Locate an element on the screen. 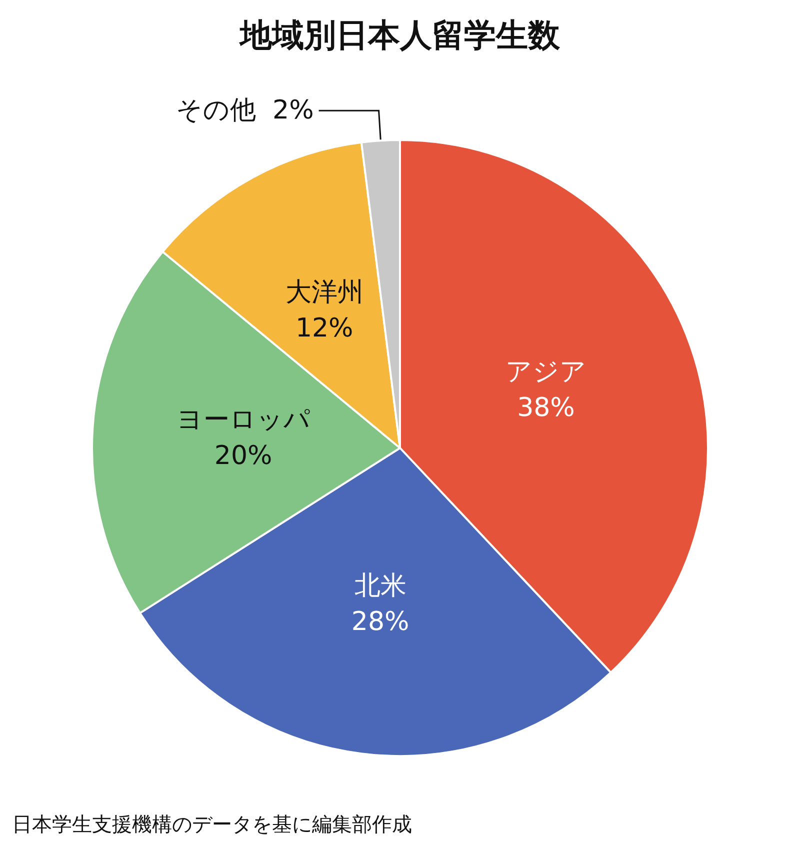 Image resolution: width=800 pixels, height=850 pixels. slice-label: 北米 is located at coordinates (380, 585).